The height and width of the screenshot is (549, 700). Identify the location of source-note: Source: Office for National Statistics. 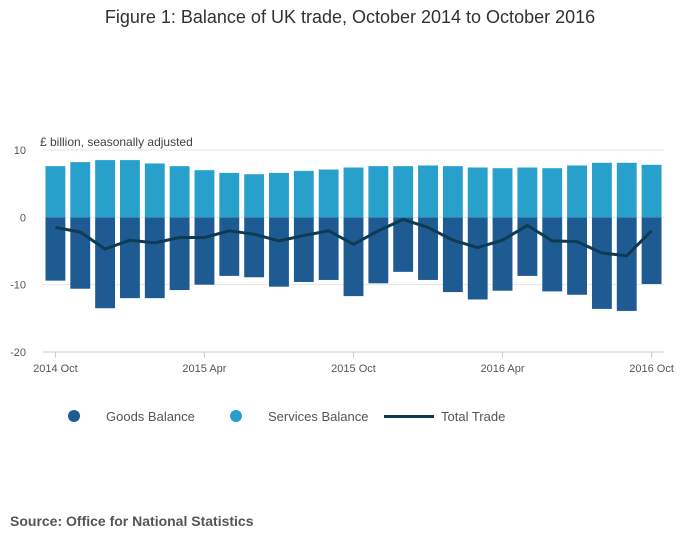
(132, 521).